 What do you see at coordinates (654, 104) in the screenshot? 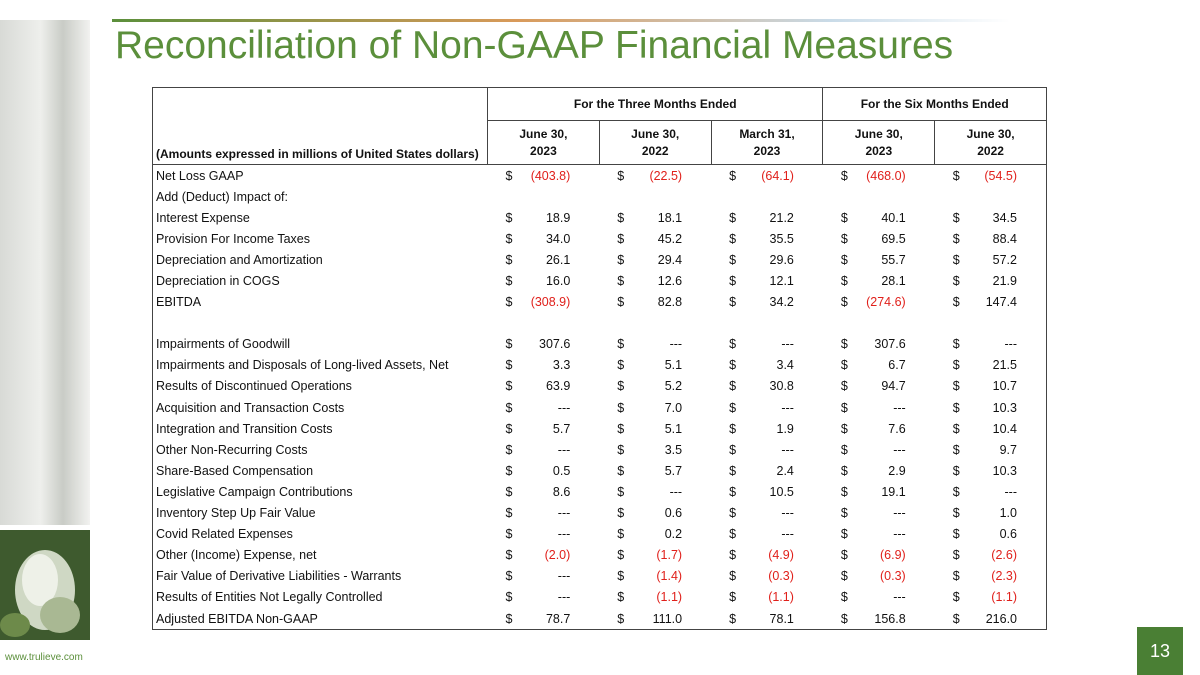
I see `group-header: For the Three Months Ended` at bounding box center [654, 104].